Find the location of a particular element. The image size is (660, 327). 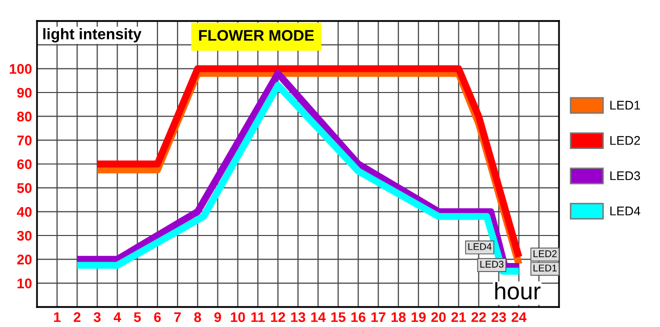

y-tick-label: 10 is located at coordinates (25, 283).